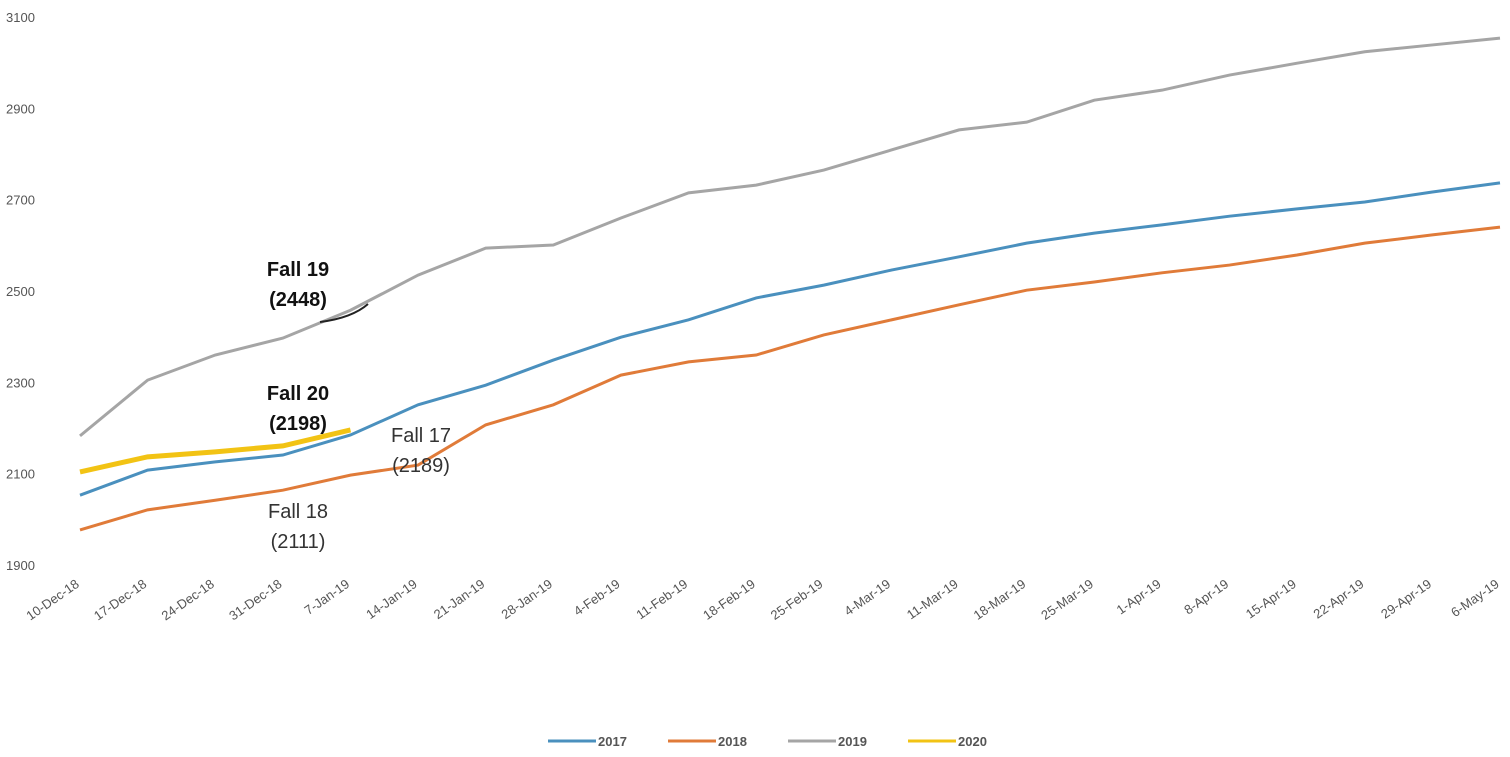 The height and width of the screenshot is (757, 1510). What do you see at coordinates (298, 300) in the screenshot?
I see `annotation: (2448)` at bounding box center [298, 300].